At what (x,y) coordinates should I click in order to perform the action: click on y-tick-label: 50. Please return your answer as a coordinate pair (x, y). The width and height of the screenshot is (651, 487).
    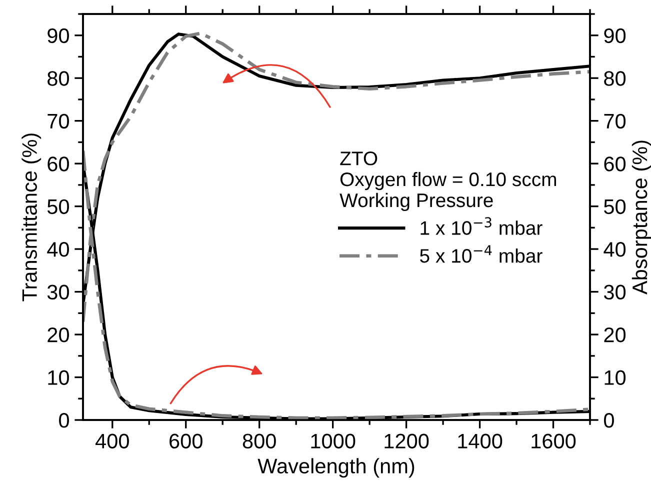
    Looking at the image, I should click on (58, 206).